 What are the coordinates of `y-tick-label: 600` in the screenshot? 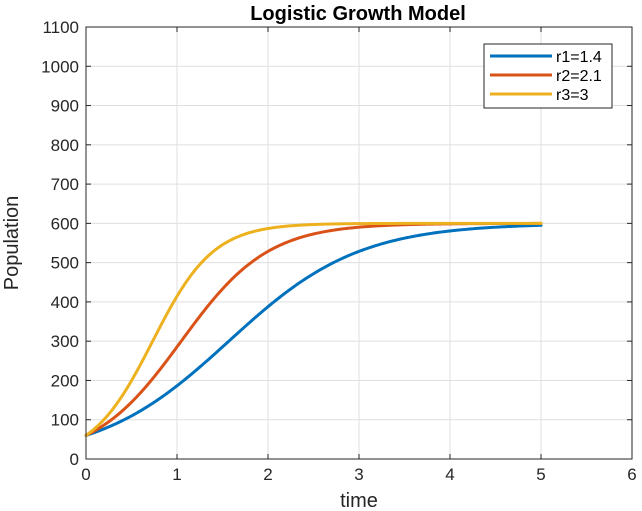 It's located at (65, 223).